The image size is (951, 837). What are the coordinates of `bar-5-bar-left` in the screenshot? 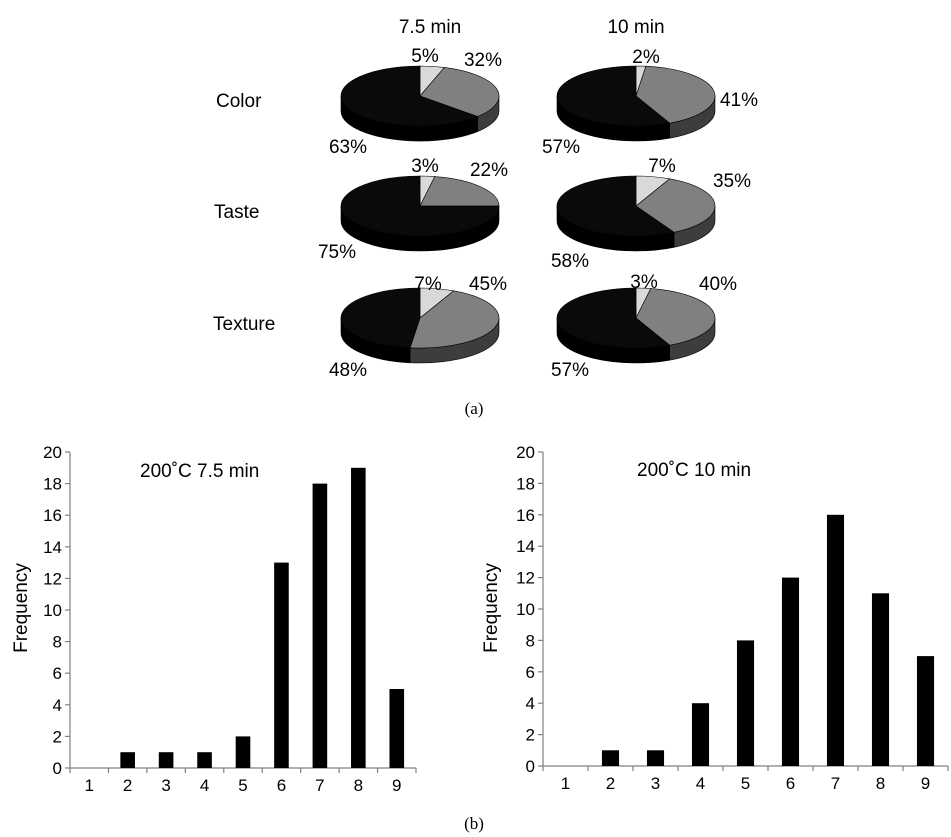 It's located at (243, 752).